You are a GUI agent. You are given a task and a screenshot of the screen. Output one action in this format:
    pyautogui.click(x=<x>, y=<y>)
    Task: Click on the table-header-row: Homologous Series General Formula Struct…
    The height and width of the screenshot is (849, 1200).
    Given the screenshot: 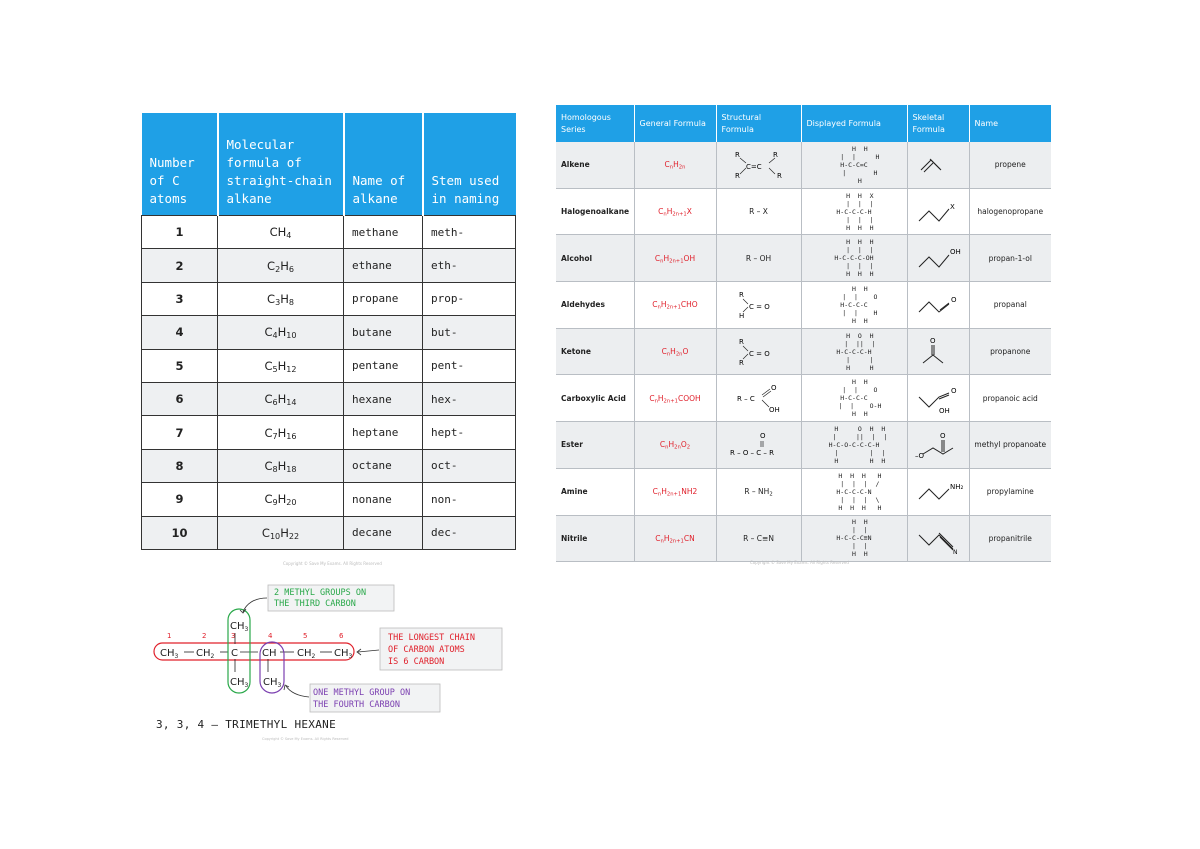 What is the action you would take?
    pyautogui.click(x=803, y=123)
    